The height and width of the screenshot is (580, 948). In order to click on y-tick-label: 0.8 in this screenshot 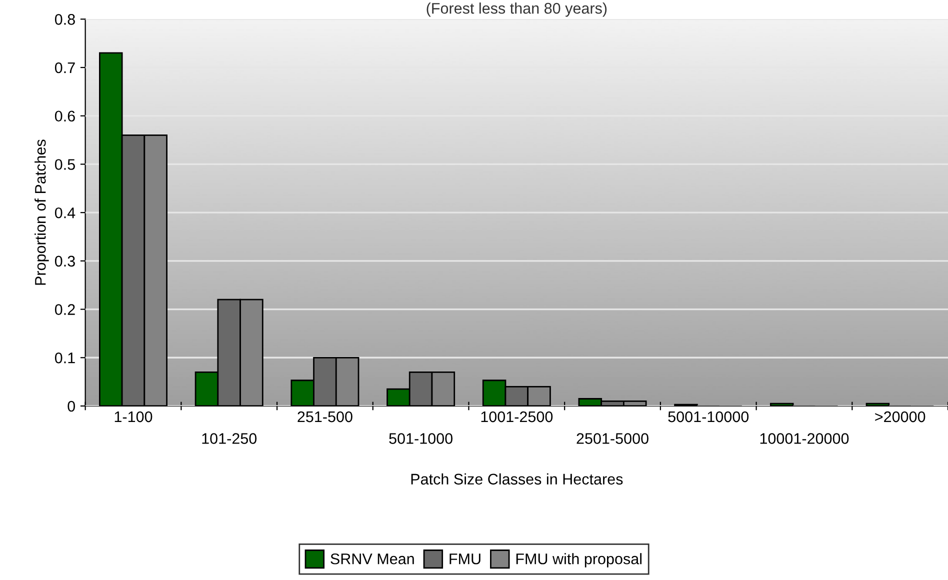, I will do `click(64, 19)`.